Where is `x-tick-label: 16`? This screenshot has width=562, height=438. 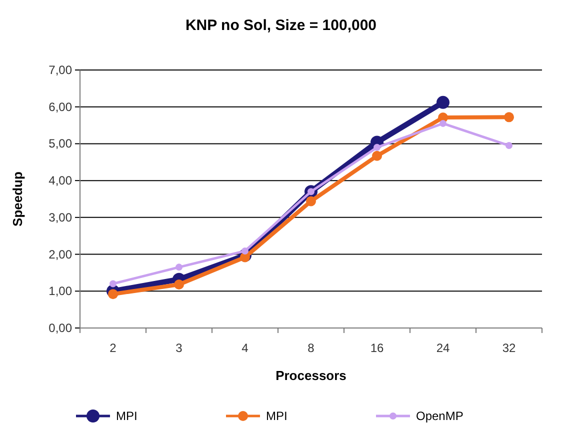
x-tick-label: 16 is located at coordinates (377, 348).